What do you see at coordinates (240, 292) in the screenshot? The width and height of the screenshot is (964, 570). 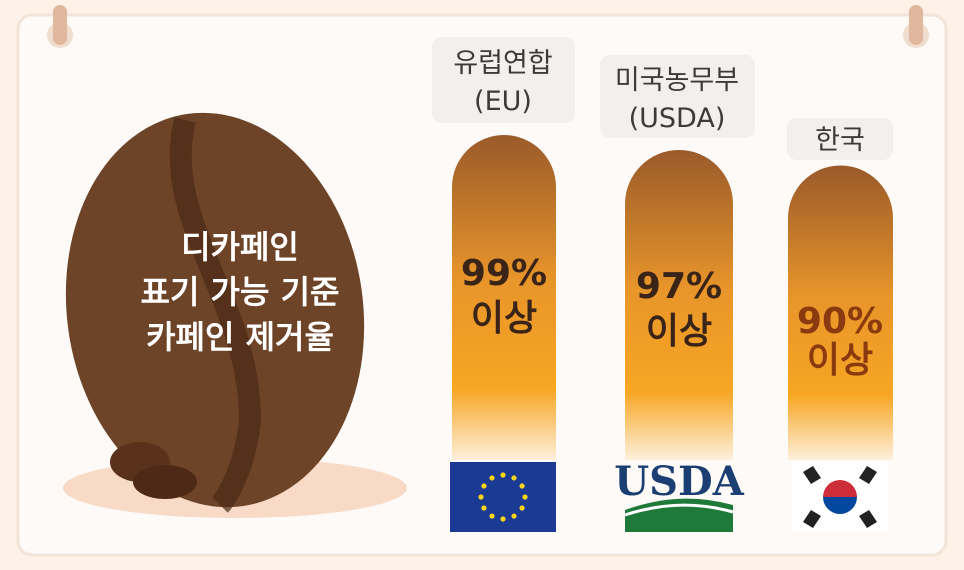 I see `title-line: 표기 가능 기준` at bounding box center [240, 292].